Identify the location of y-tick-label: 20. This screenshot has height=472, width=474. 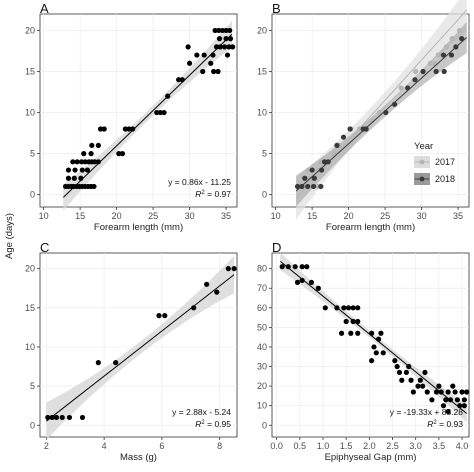
(30, 269).